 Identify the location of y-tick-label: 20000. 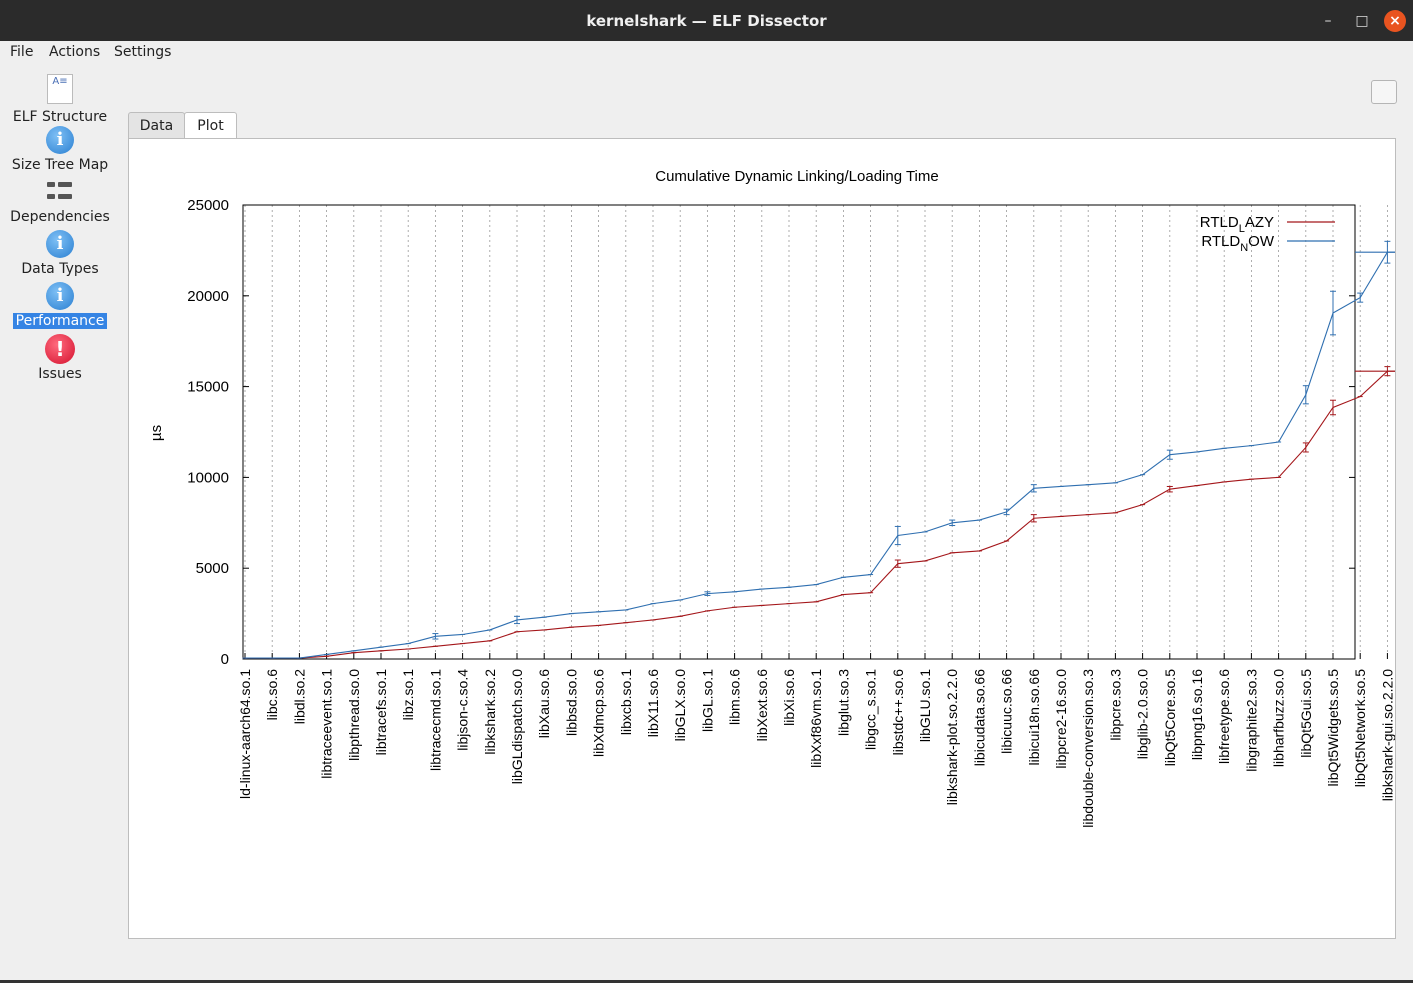
(208, 296).